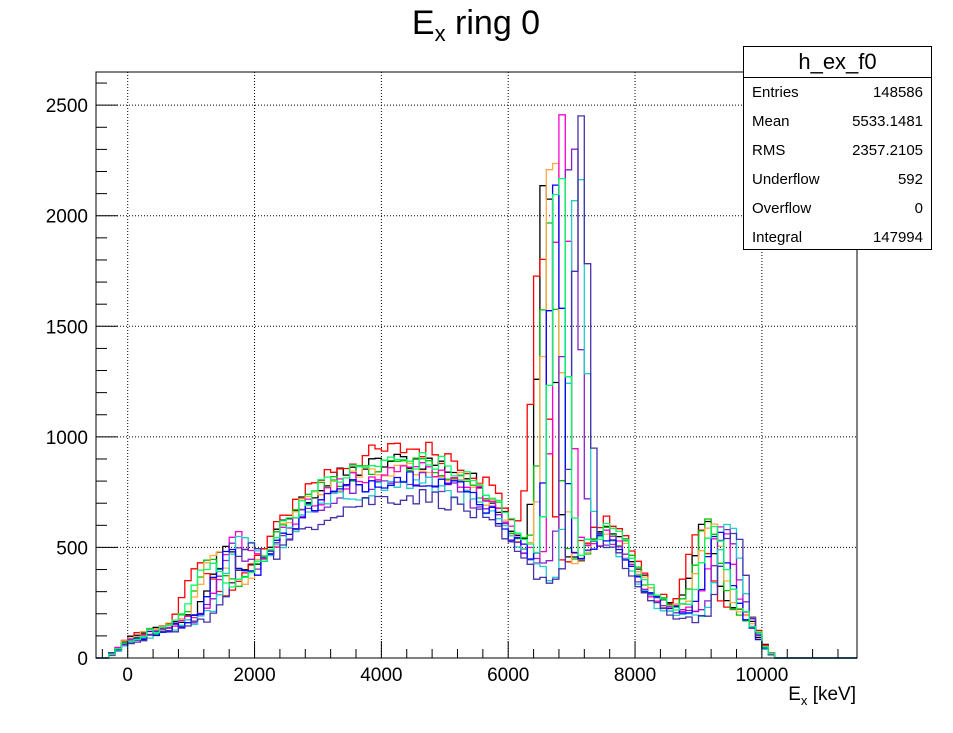 The width and height of the screenshot is (953, 733). Describe the element at coordinates (782, 208) in the screenshot. I see `stats-label: Overflow` at that location.